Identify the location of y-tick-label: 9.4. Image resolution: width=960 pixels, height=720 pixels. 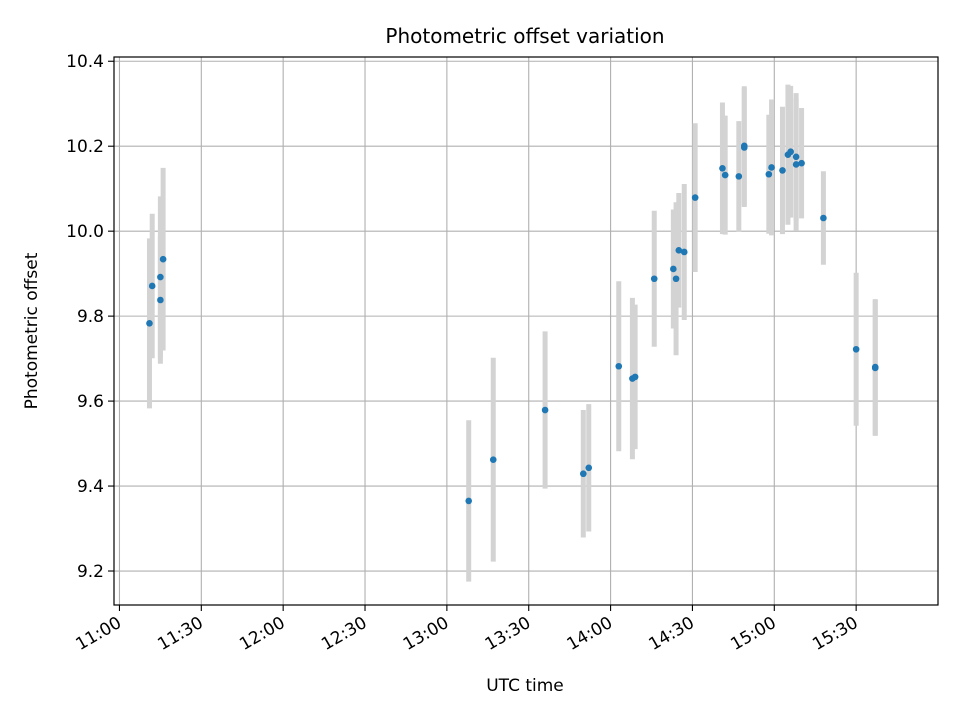
(90, 487).